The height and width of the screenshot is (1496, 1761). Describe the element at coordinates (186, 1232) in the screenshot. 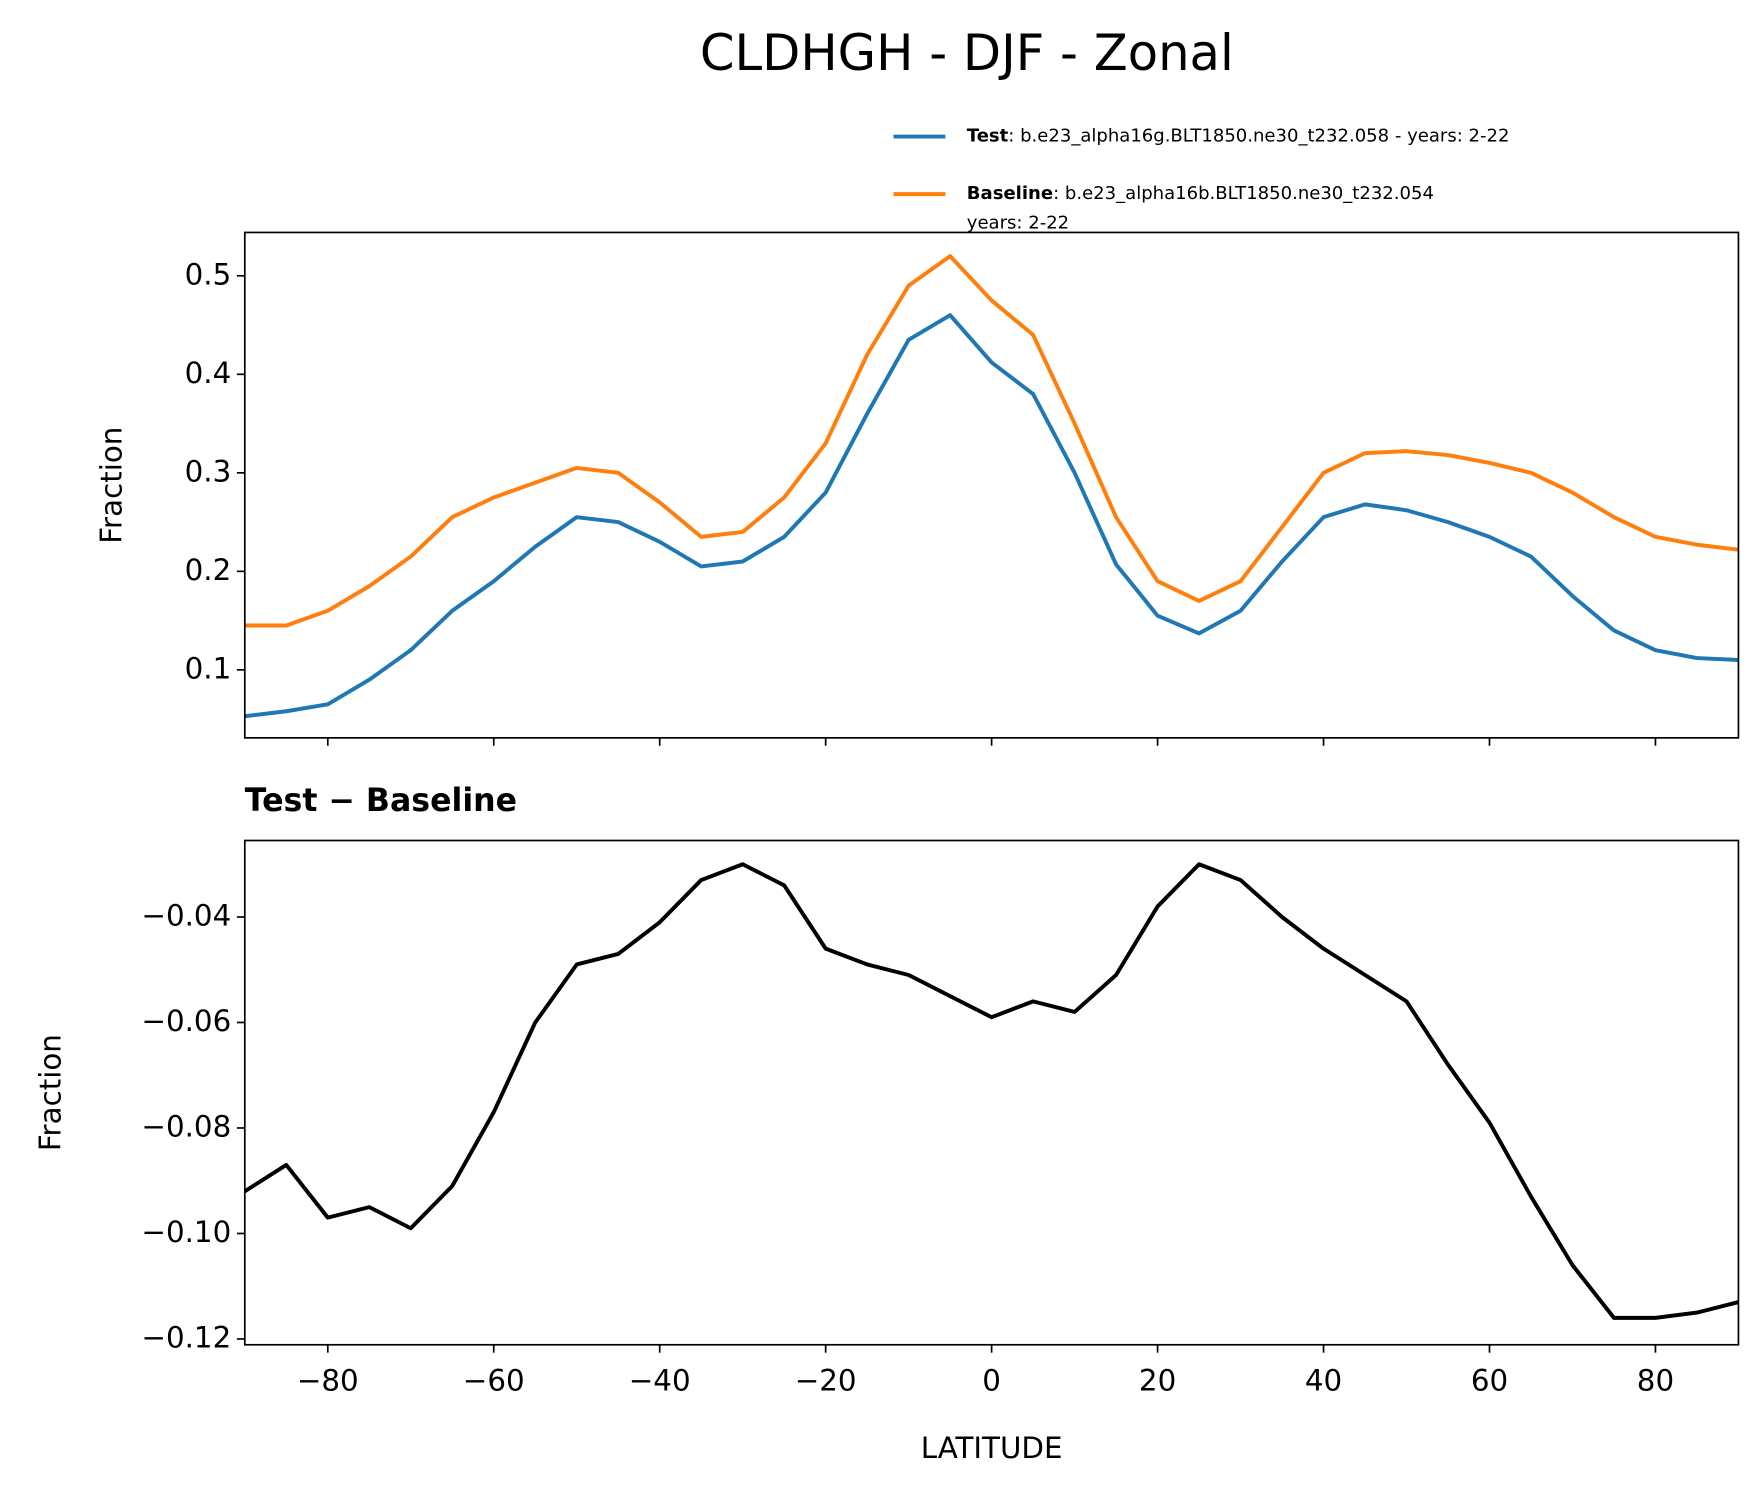

I see `y-tick-label: −0.10` at that location.